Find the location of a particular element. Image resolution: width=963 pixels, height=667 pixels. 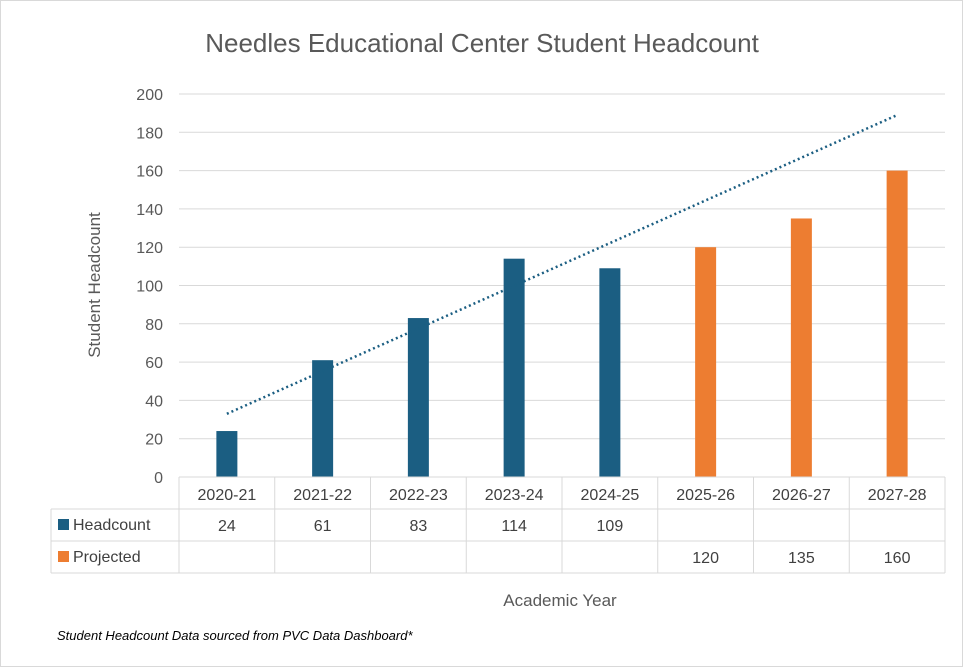

x-tick-label: 2023-24 is located at coordinates (514, 495).